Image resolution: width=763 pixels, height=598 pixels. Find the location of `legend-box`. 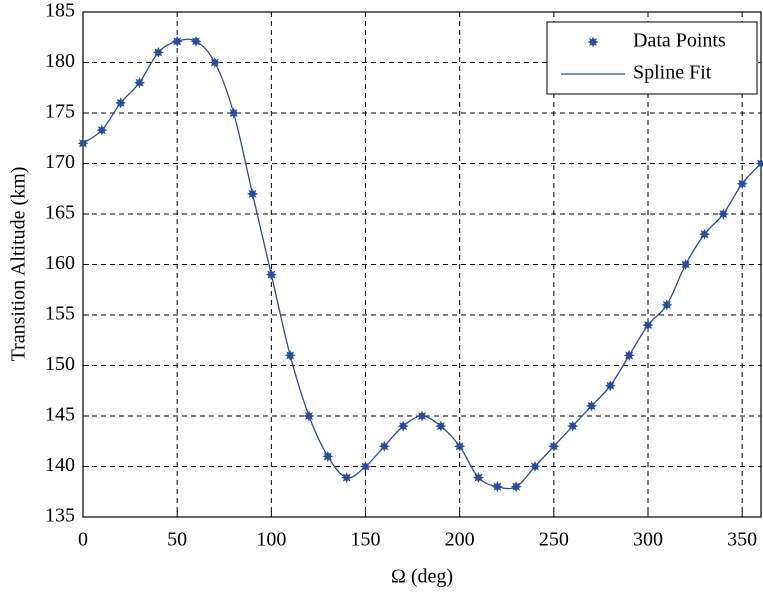

legend-box is located at coordinates (652, 58).